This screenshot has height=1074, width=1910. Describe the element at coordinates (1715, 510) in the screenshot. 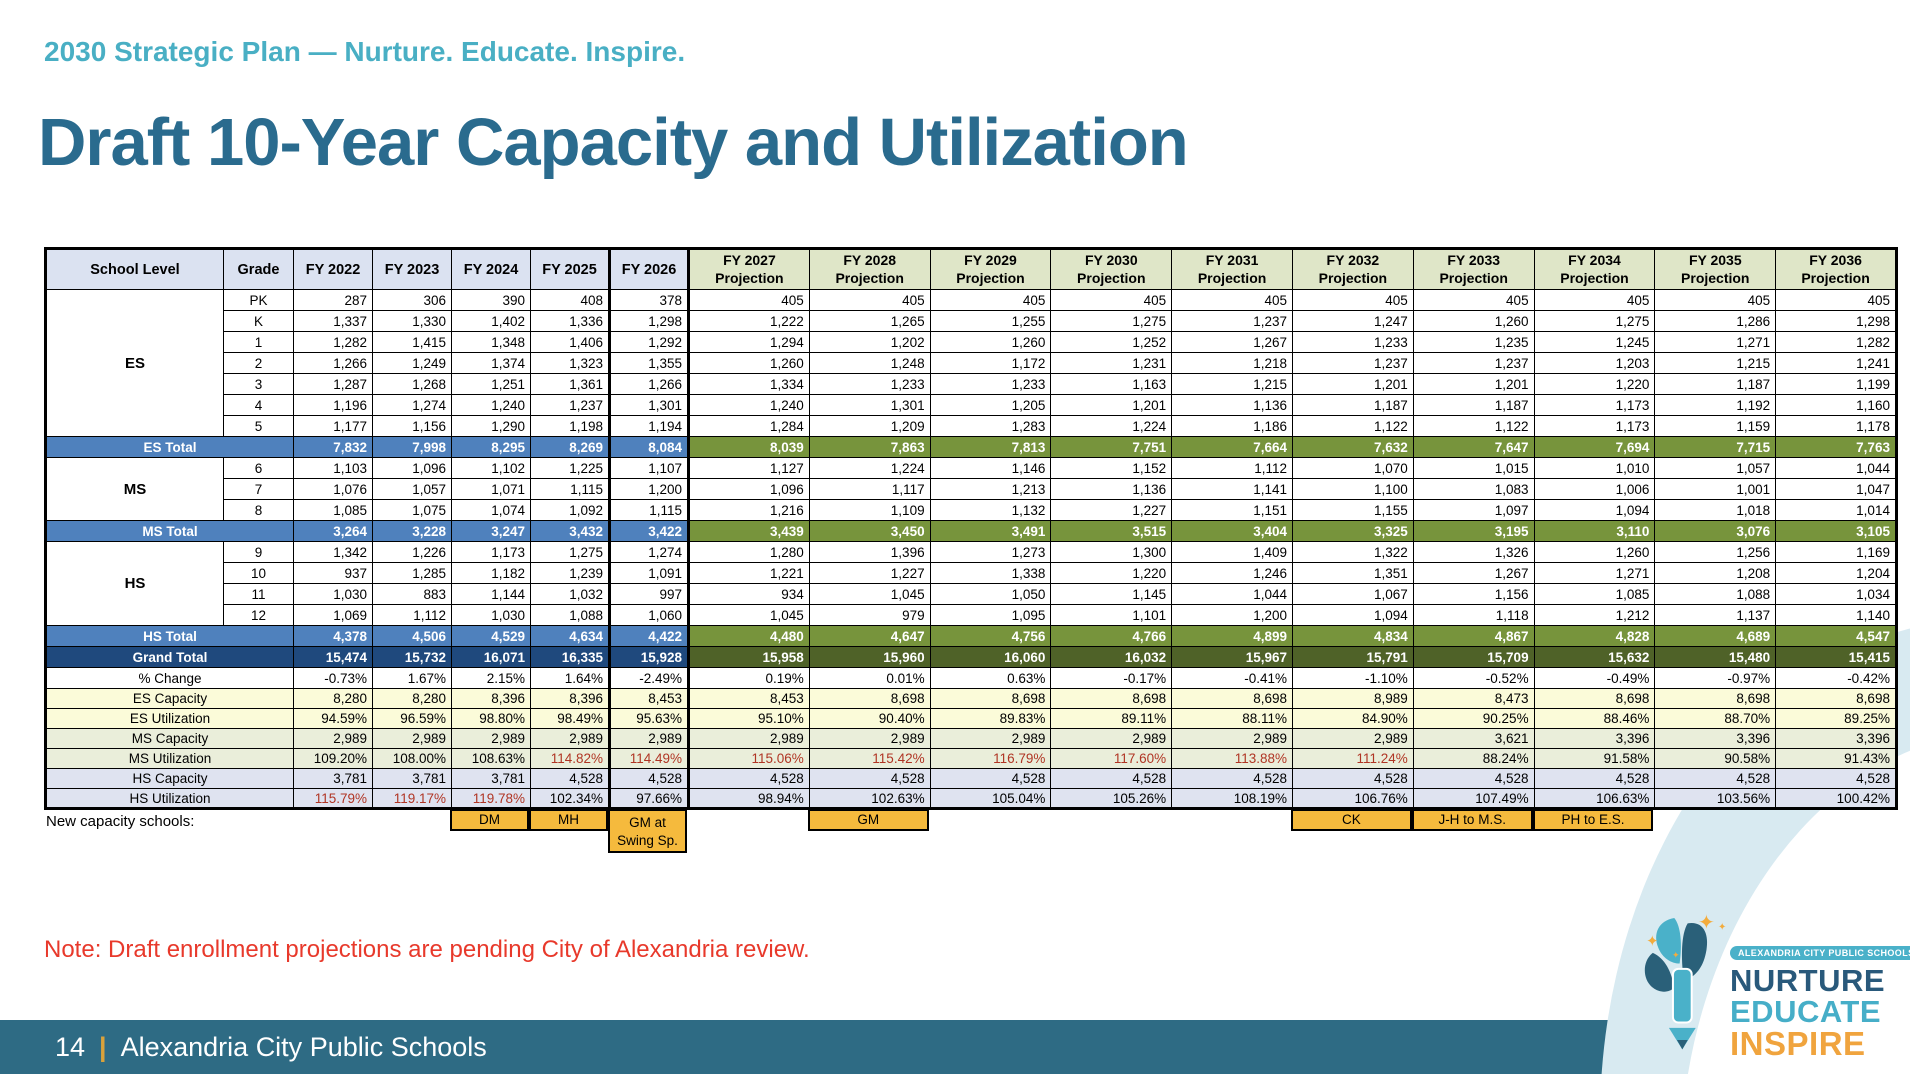

I see `value-cell: 1,018` at that location.